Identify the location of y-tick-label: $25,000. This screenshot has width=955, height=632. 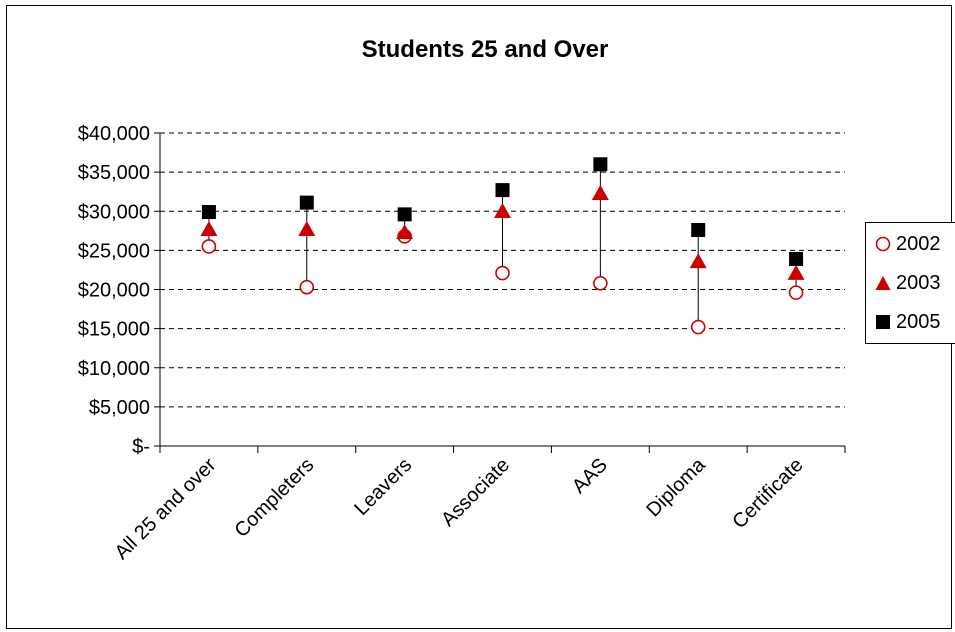
(114, 251).